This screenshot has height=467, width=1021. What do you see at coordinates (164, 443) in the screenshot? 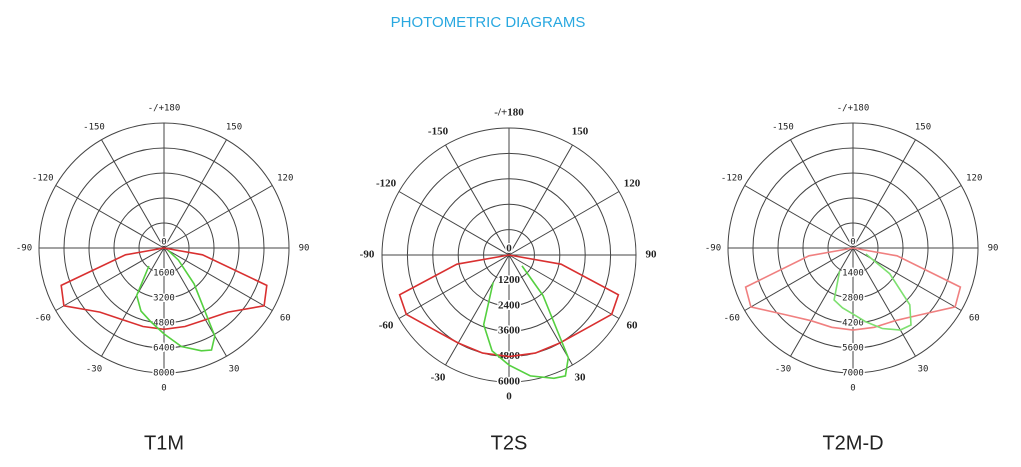
I see `chart-title: T1M` at bounding box center [164, 443].